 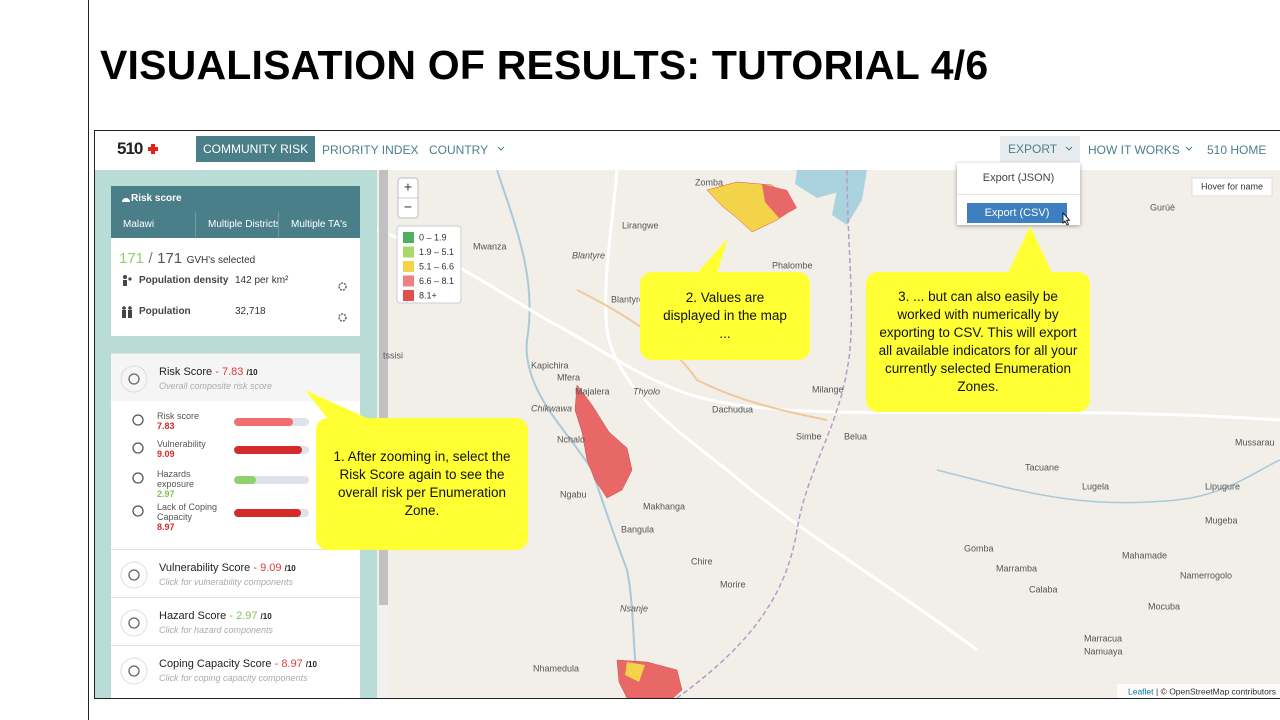 I want to click on place-label: Belua, so click(x=855, y=436).